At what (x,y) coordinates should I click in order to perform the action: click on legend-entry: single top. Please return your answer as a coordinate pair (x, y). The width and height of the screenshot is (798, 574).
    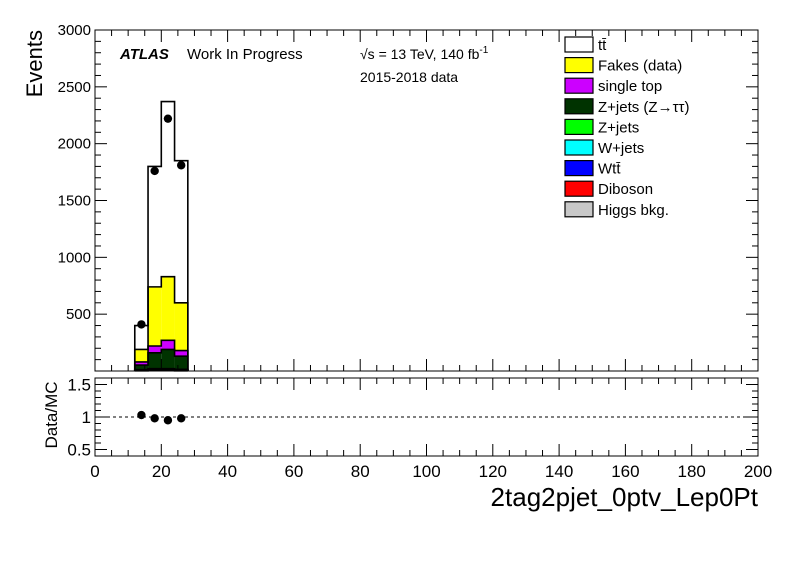
    Looking at the image, I should click on (613, 86).